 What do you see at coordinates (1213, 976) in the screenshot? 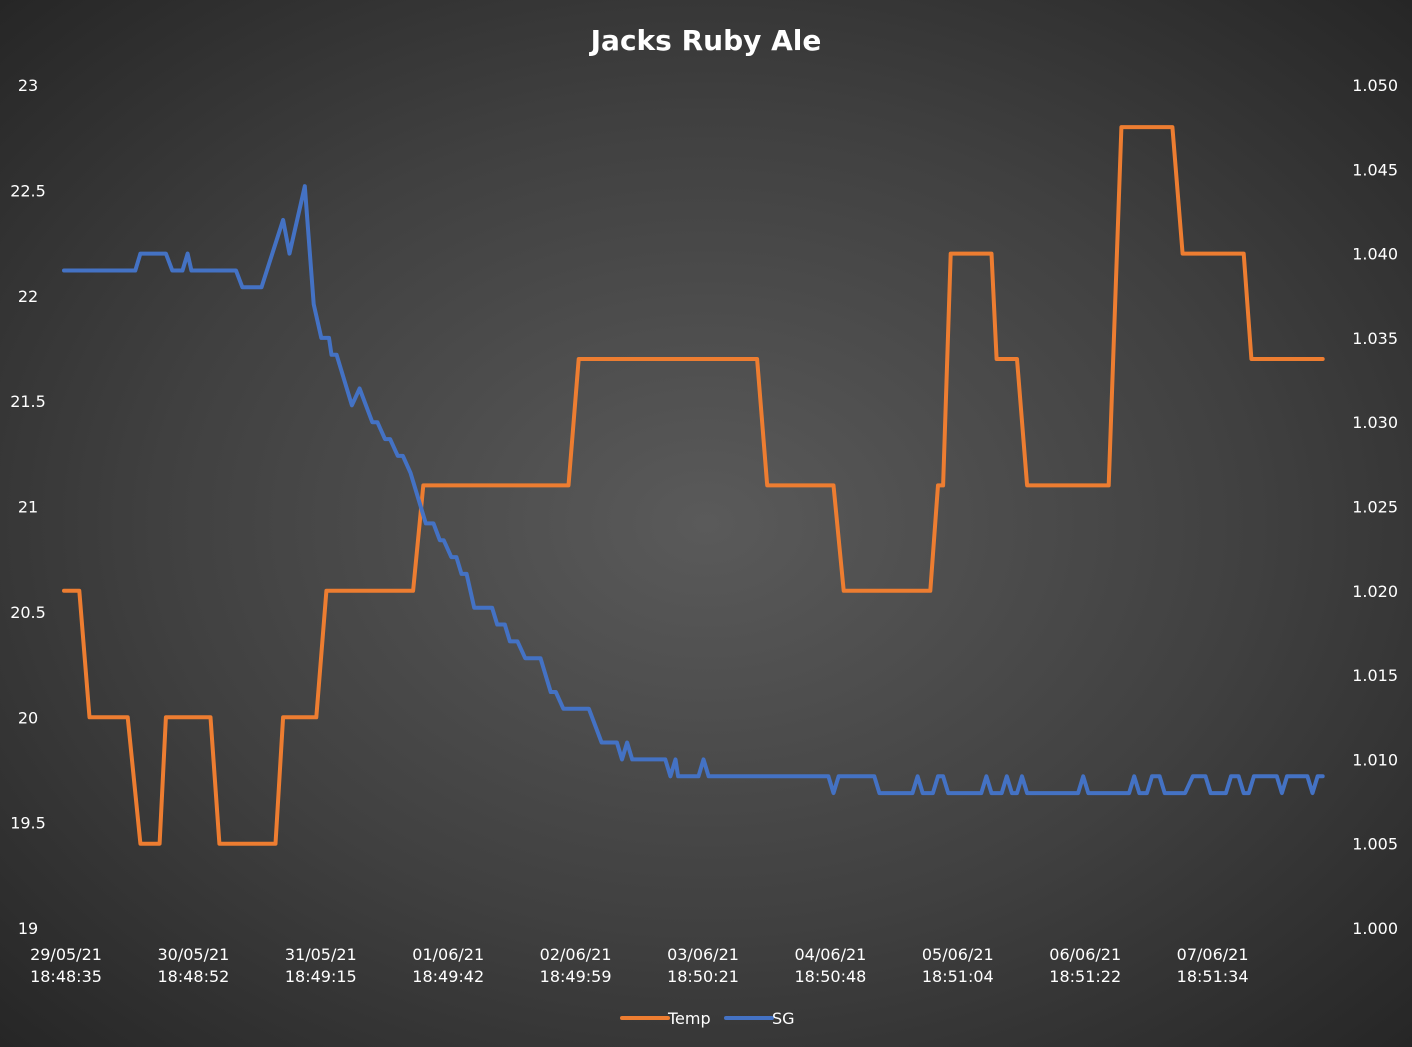
I see `x-tick-time: 18:51:34` at bounding box center [1213, 976].